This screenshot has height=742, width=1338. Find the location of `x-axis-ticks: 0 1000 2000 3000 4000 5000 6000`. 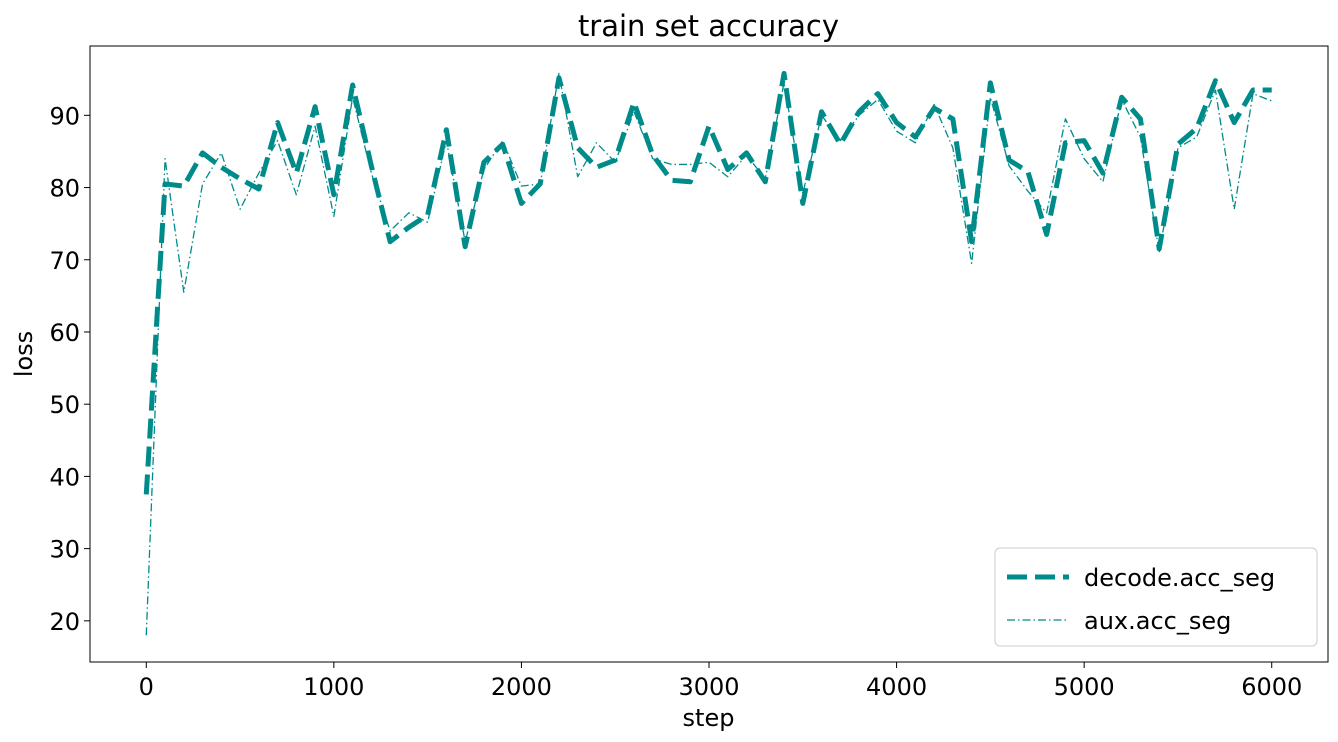

x-axis-ticks: 0 1000 2000 3000 4000 5000 6000 is located at coordinates (720, 681).